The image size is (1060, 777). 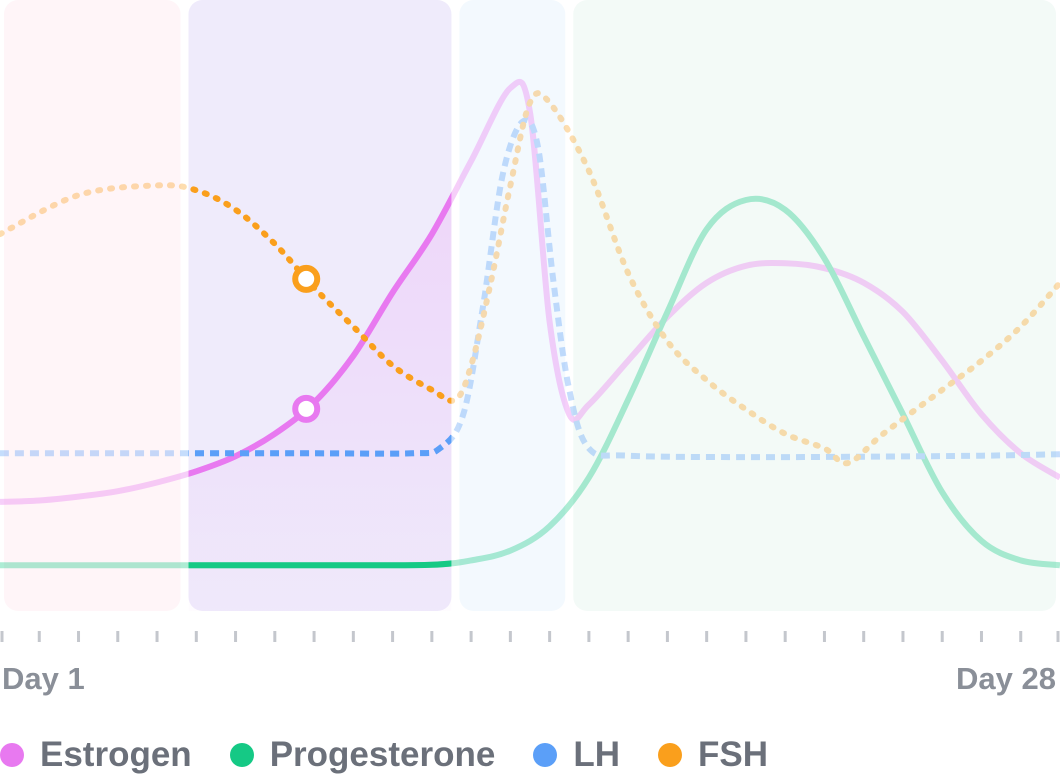 I want to click on legend-item-progesterone: Progesterone, so click(x=362, y=755).